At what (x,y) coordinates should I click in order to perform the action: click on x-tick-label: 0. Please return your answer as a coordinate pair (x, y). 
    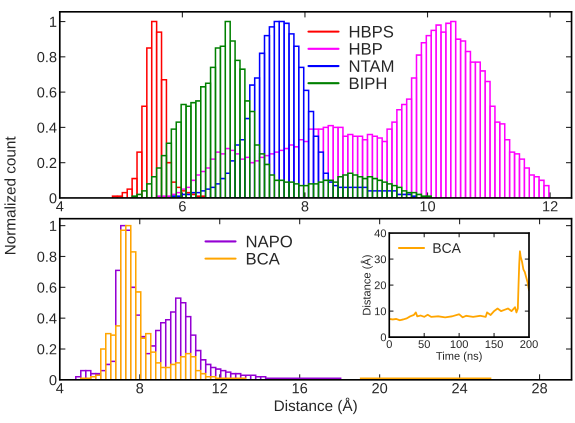
    Looking at the image, I should click on (389, 344).